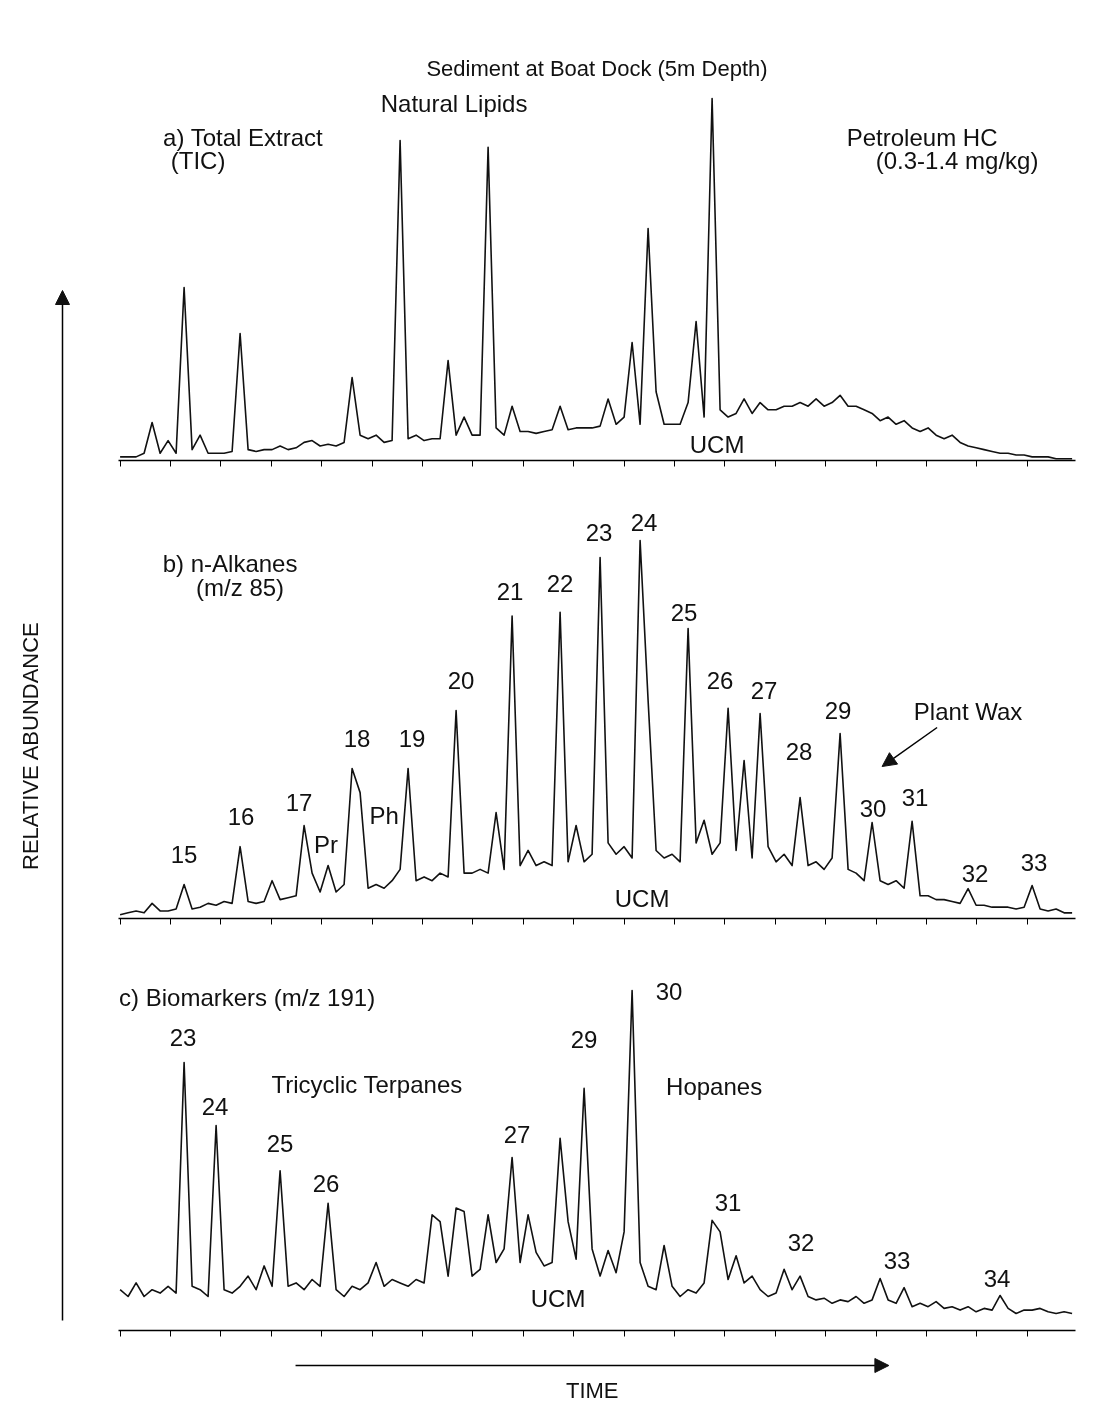 The height and width of the screenshot is (1408, 1100). What do you see at coordinates (510, 591) in the screenshot?
I see `annotation: 21` at bounding box center [510, 591].